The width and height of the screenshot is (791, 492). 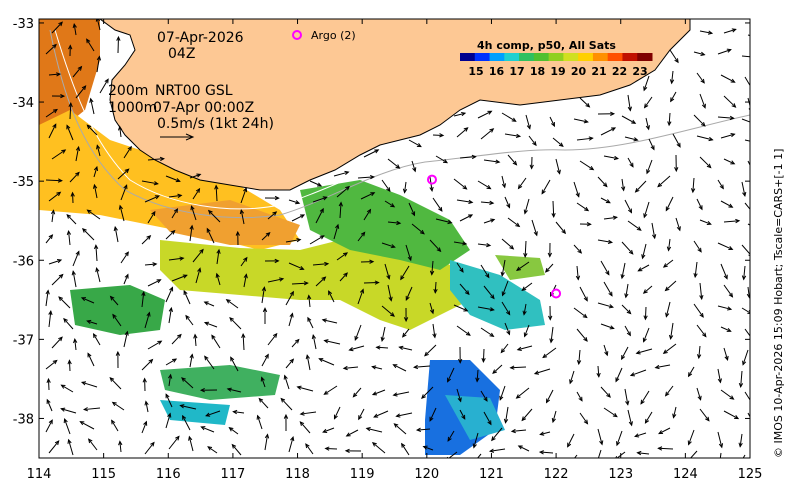 What do you see at coordinates (494, 236) in the screenshot?
I see `argo-floats` at bounding box center [494, 236].